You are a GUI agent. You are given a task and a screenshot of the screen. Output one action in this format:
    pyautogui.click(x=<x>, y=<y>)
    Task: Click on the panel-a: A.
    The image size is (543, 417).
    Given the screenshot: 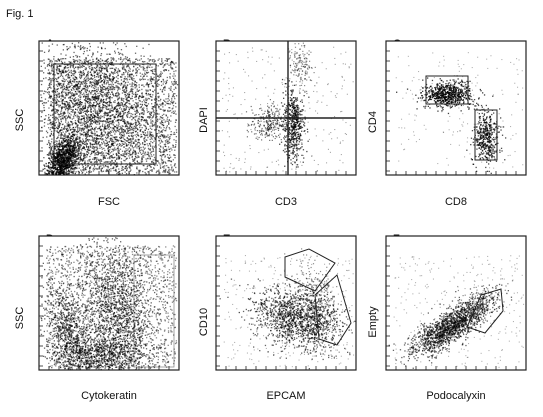 What is the action you would take?
    pyautogui.click(x=109, y=107)
    